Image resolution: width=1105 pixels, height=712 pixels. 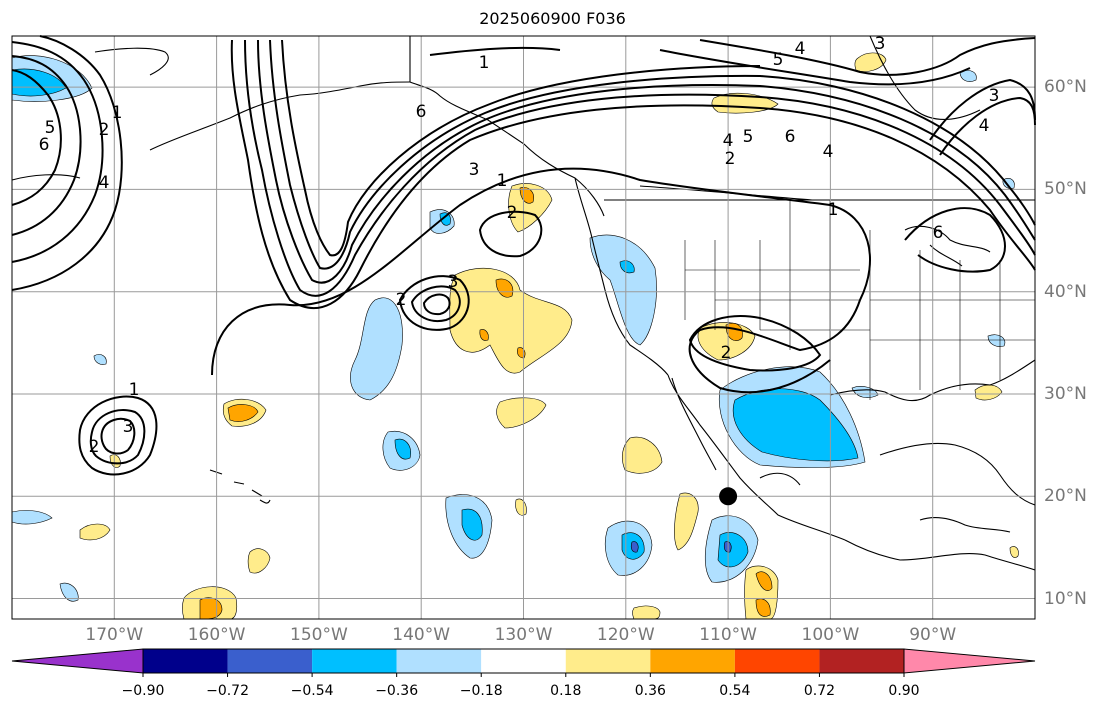 What do you see at coordinates (77, 661) in the screenshot?
I see `colorbar-extend-min` at bounding box center [77, 661].